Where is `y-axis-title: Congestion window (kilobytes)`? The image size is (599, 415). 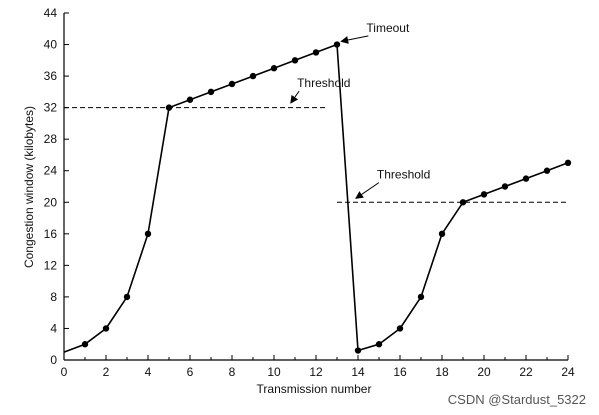
y-axis-title: Congestion window (kilobytes) is located at coordinates (29, 187).